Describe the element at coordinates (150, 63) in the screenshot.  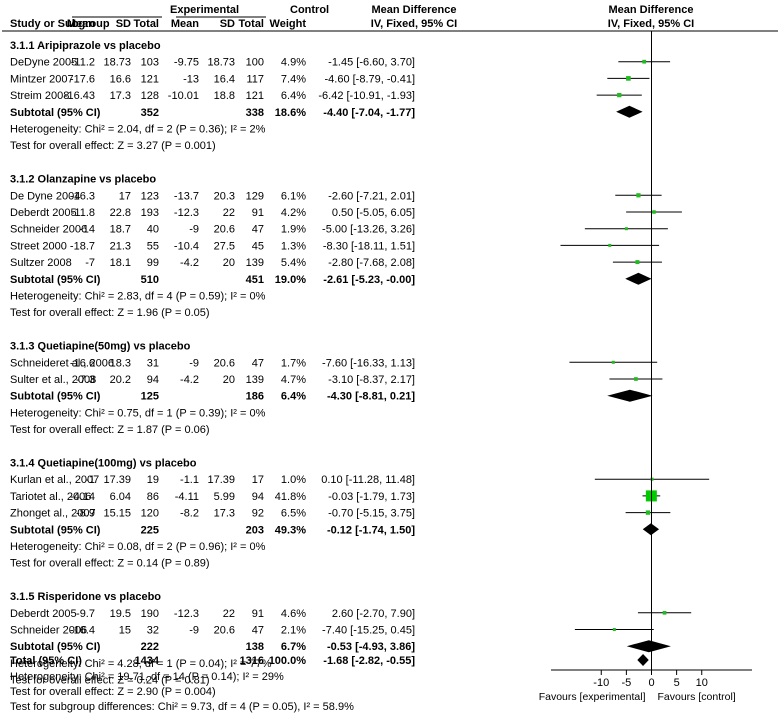
I see `exp-total: 103` at that location.